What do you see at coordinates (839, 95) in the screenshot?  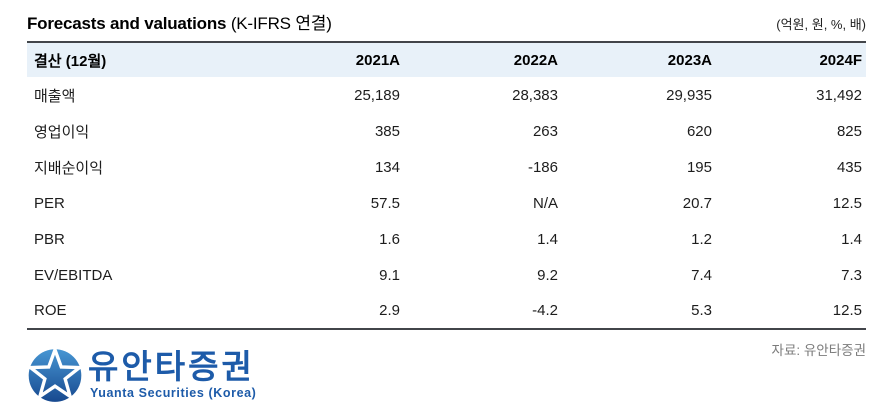 I see `cell: 31,492` at bounding box center [839, 95].